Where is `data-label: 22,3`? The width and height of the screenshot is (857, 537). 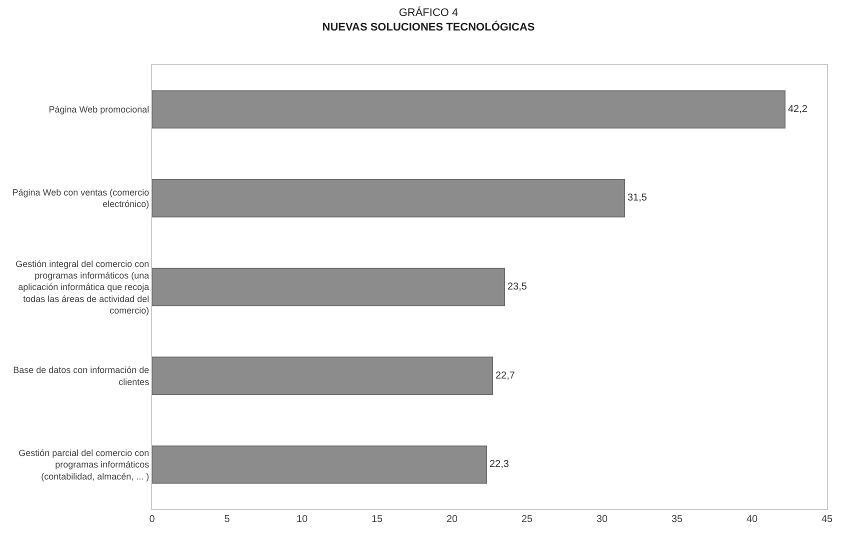
data-label: 22,3 is located at coordinates (500, 464).